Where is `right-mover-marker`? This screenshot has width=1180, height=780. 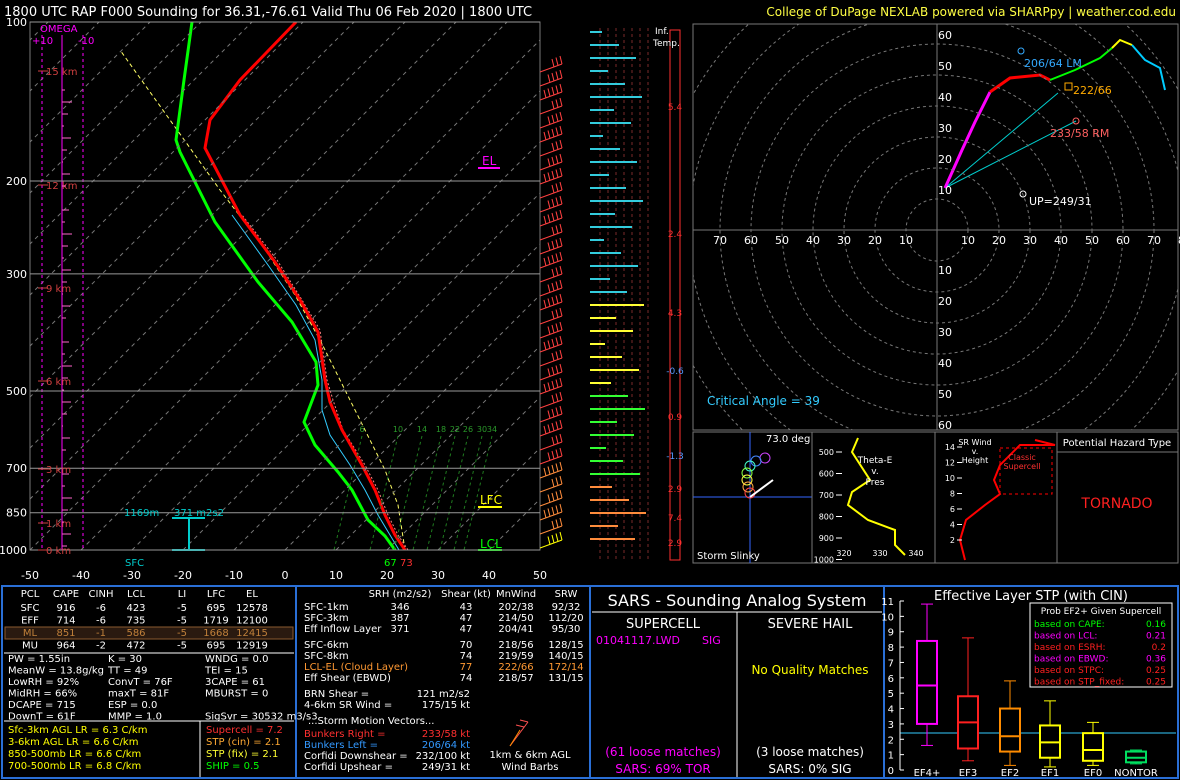
right-mover-marker is located at coordinates (1076, 121).